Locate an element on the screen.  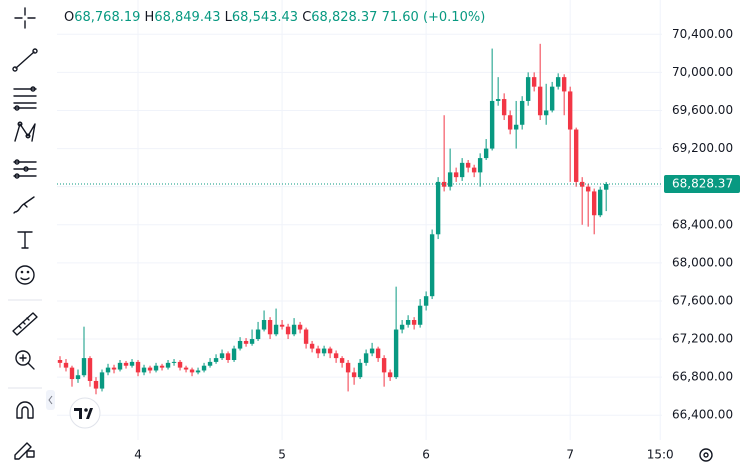
ruler-tool is located at coordinates (25, 324).